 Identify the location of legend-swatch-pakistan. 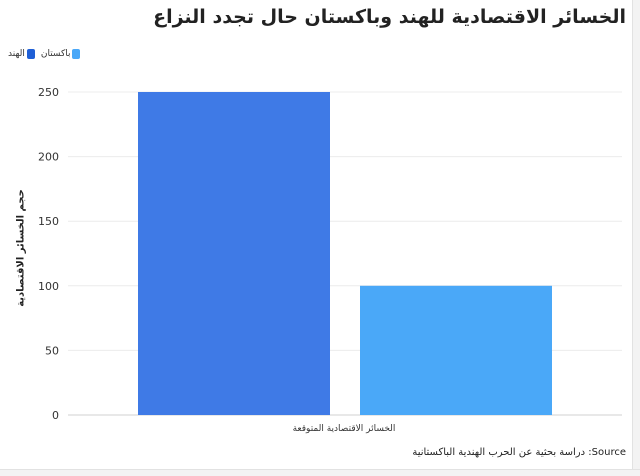
(76, 54).